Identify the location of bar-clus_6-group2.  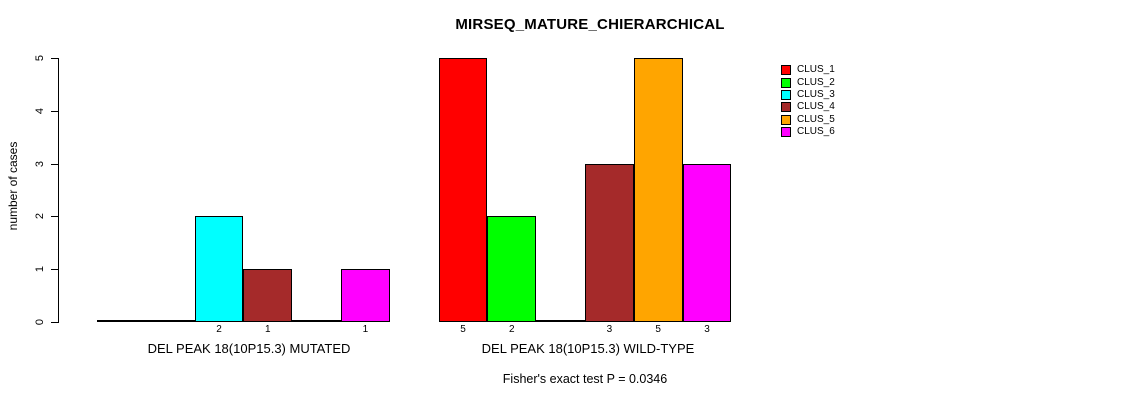
(707, 242).